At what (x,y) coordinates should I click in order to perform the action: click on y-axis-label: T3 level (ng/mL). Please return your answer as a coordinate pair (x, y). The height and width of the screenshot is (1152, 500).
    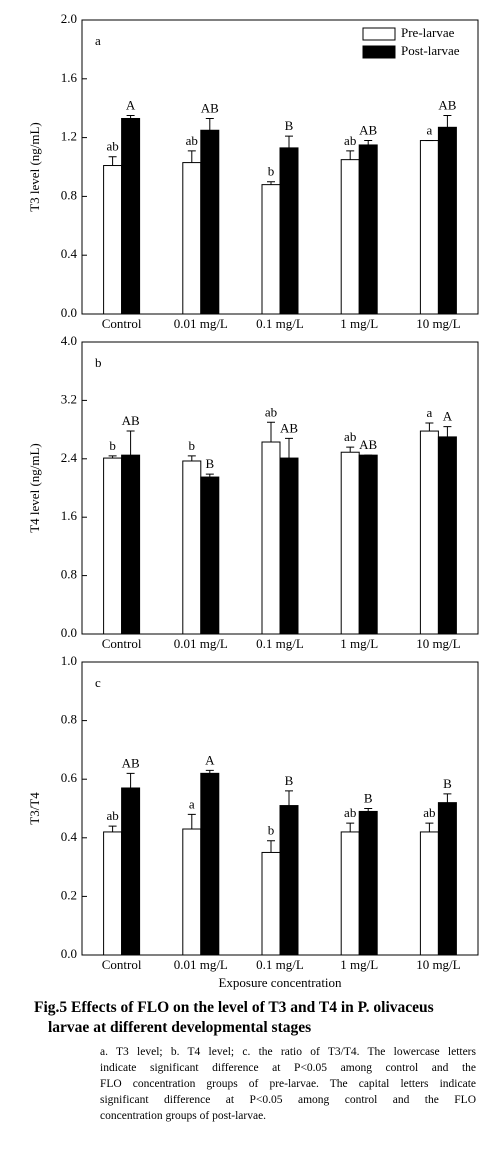
    Looking at the image, I should click on (34, 167).